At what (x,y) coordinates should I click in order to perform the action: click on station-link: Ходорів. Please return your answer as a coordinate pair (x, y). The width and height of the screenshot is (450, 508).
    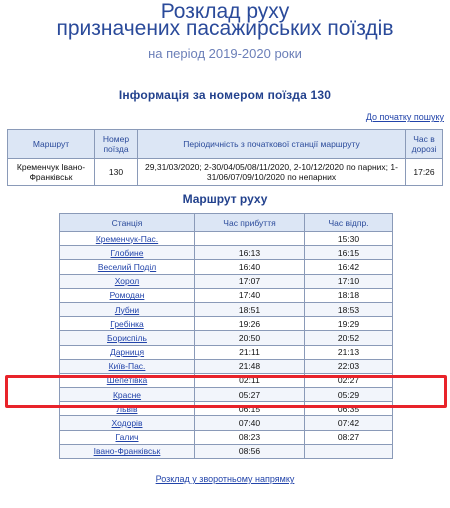
    Looking at the image, I should click on (127, 423).